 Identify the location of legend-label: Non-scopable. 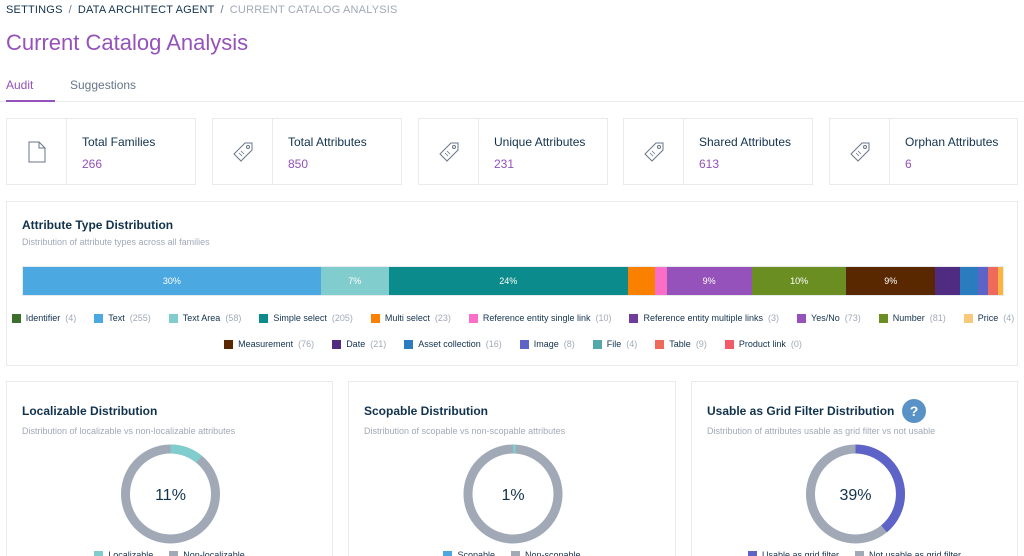
(552, 553).